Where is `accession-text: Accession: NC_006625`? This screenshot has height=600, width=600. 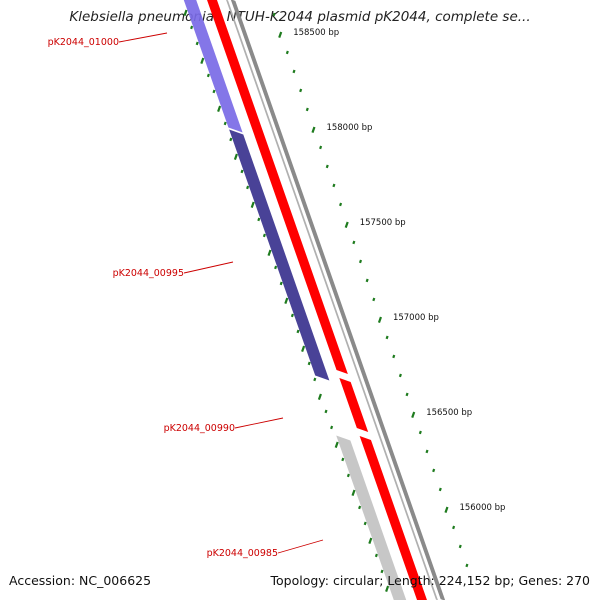
accession-text: Accession: NC_006625 is located at coordinates (80, 580).